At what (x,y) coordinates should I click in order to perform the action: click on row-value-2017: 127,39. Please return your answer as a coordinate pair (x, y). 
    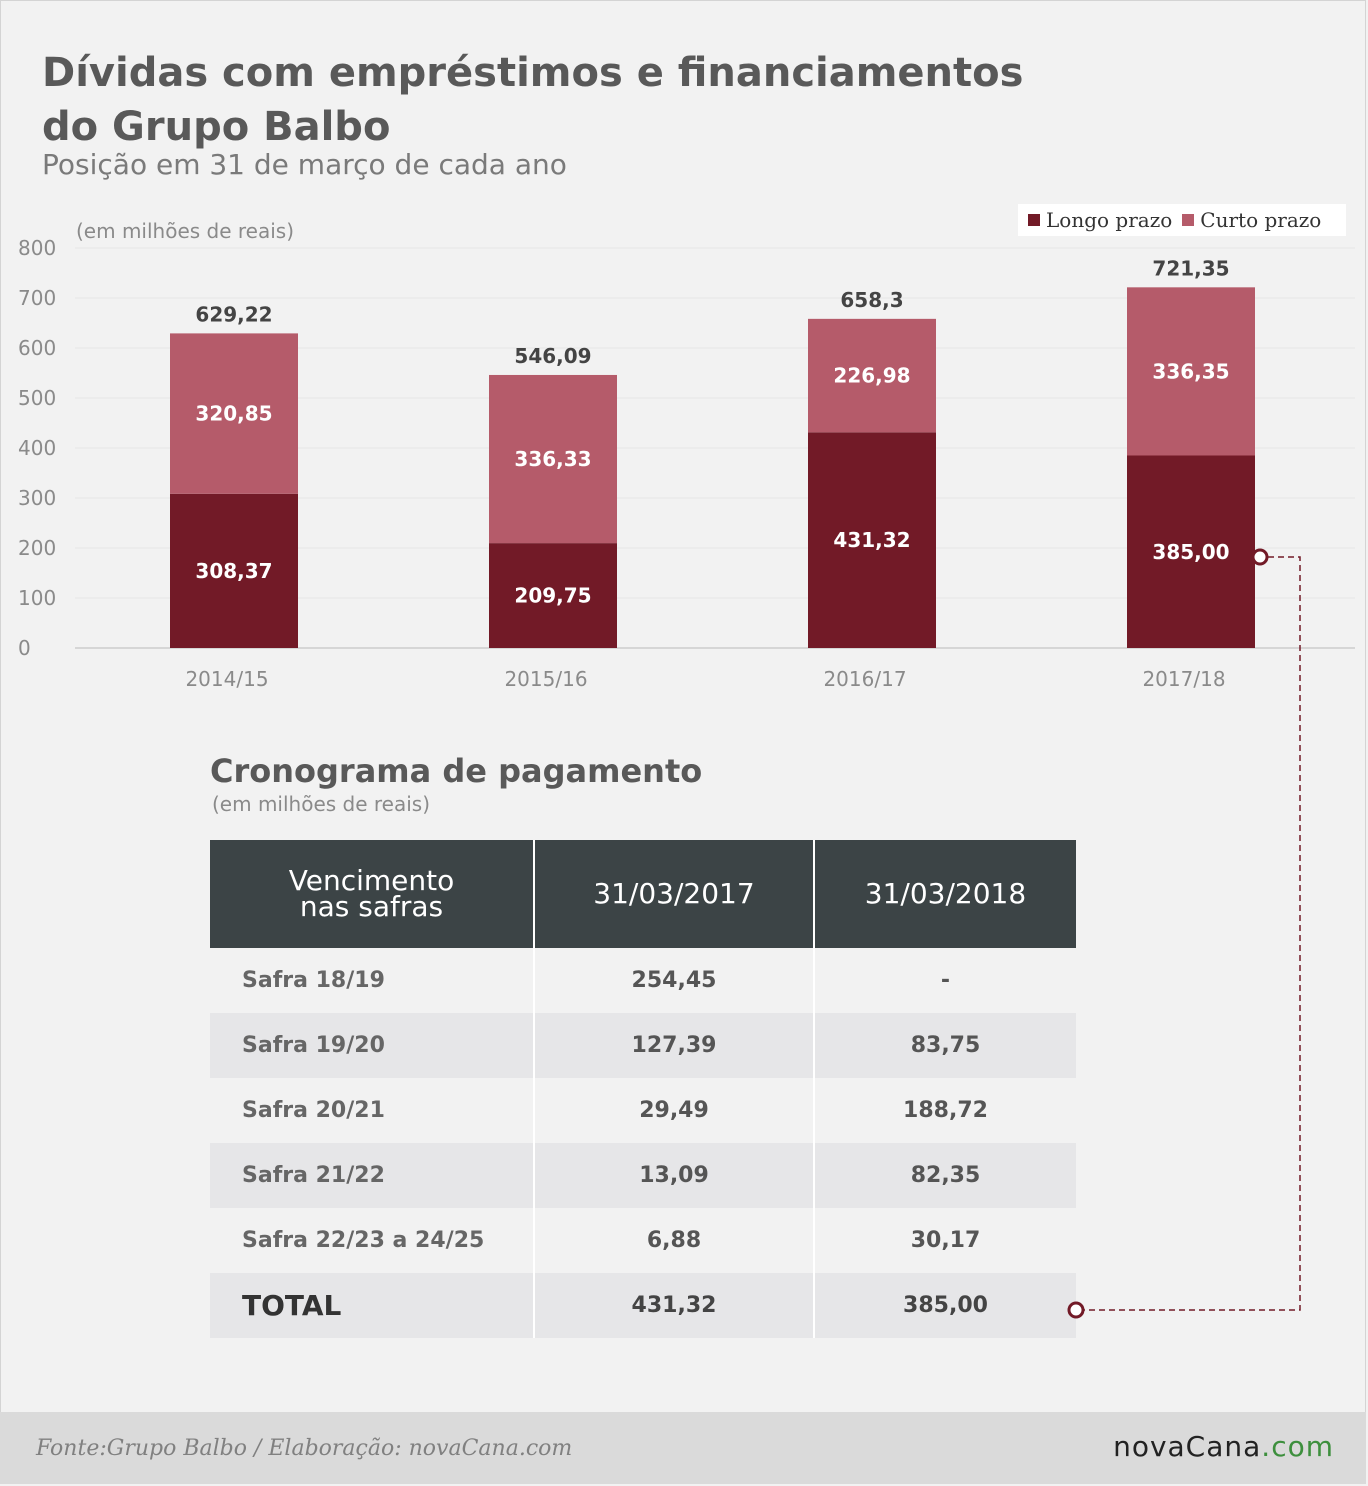
    Looking at the image, I should click on (674, 1045).